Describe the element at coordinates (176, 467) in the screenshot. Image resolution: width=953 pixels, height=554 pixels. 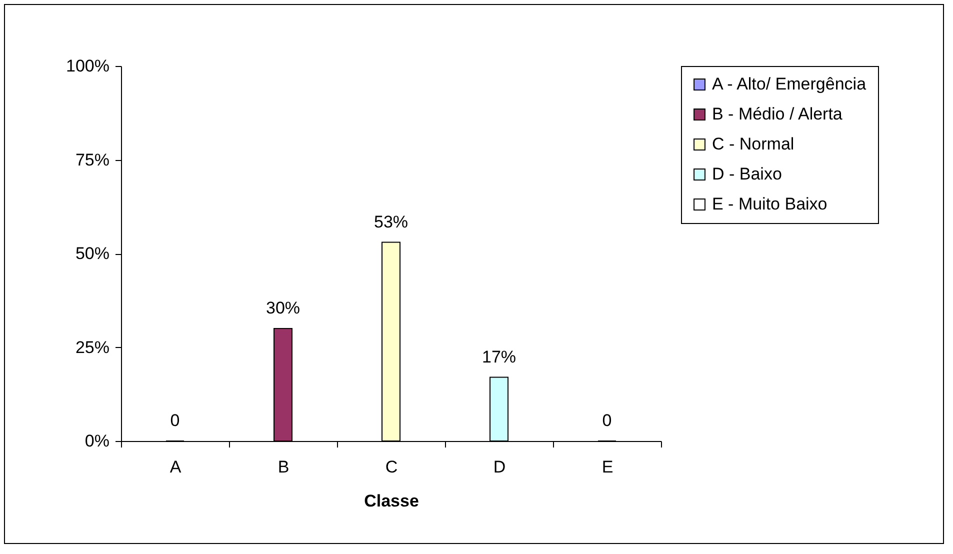
I see `x-tick-label: A` at that location.